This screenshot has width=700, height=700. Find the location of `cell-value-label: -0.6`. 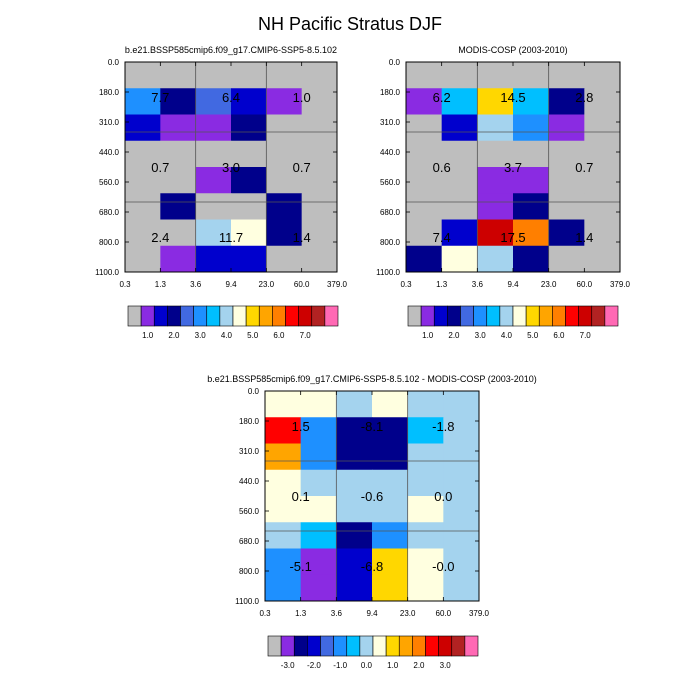

cell-value-label: -0.6 is located at coordinates (372, 496).